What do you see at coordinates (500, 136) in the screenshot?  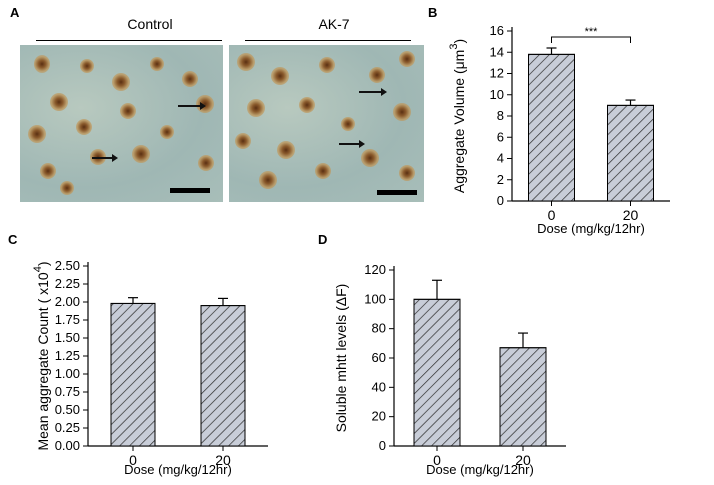 I see `chart-b-ytick-label: 6` at bounding box center [500, 136].